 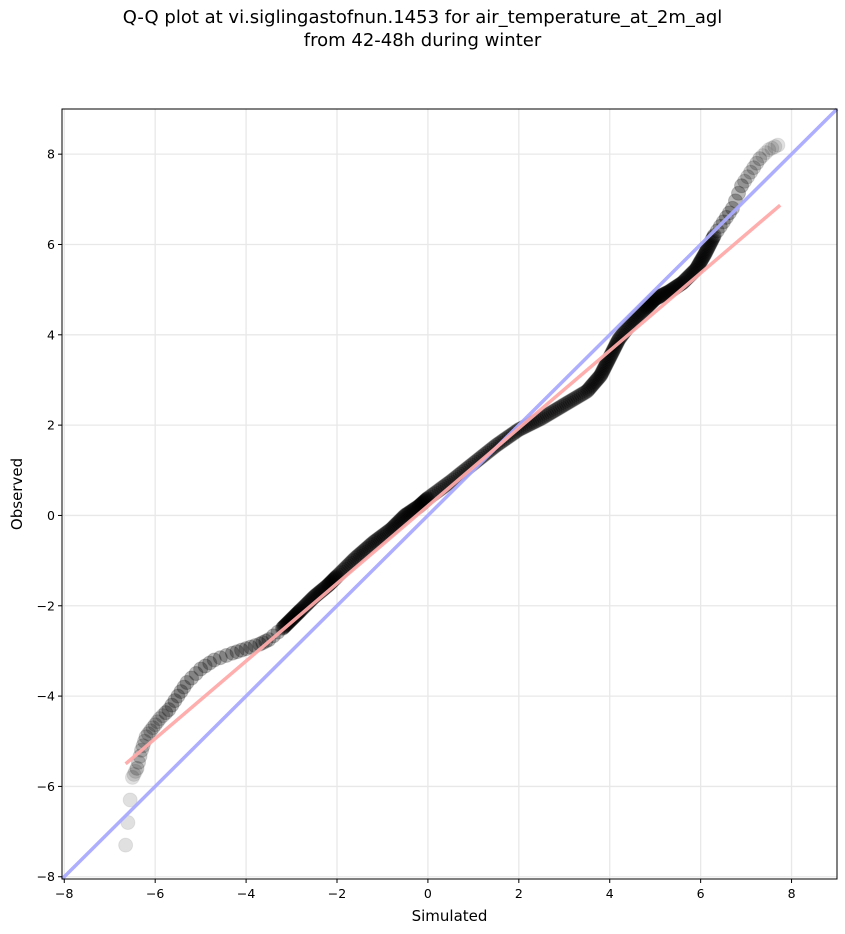 I want to click on y-tick-label: −6, so click(x=46, y=786).